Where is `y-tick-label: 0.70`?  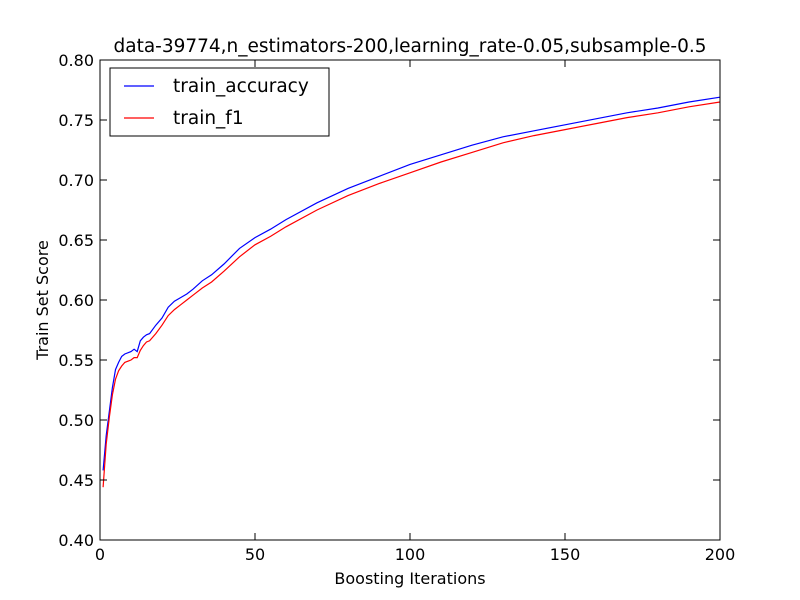 y-tick-label: 0.70 is located at coordinates (76, 180).